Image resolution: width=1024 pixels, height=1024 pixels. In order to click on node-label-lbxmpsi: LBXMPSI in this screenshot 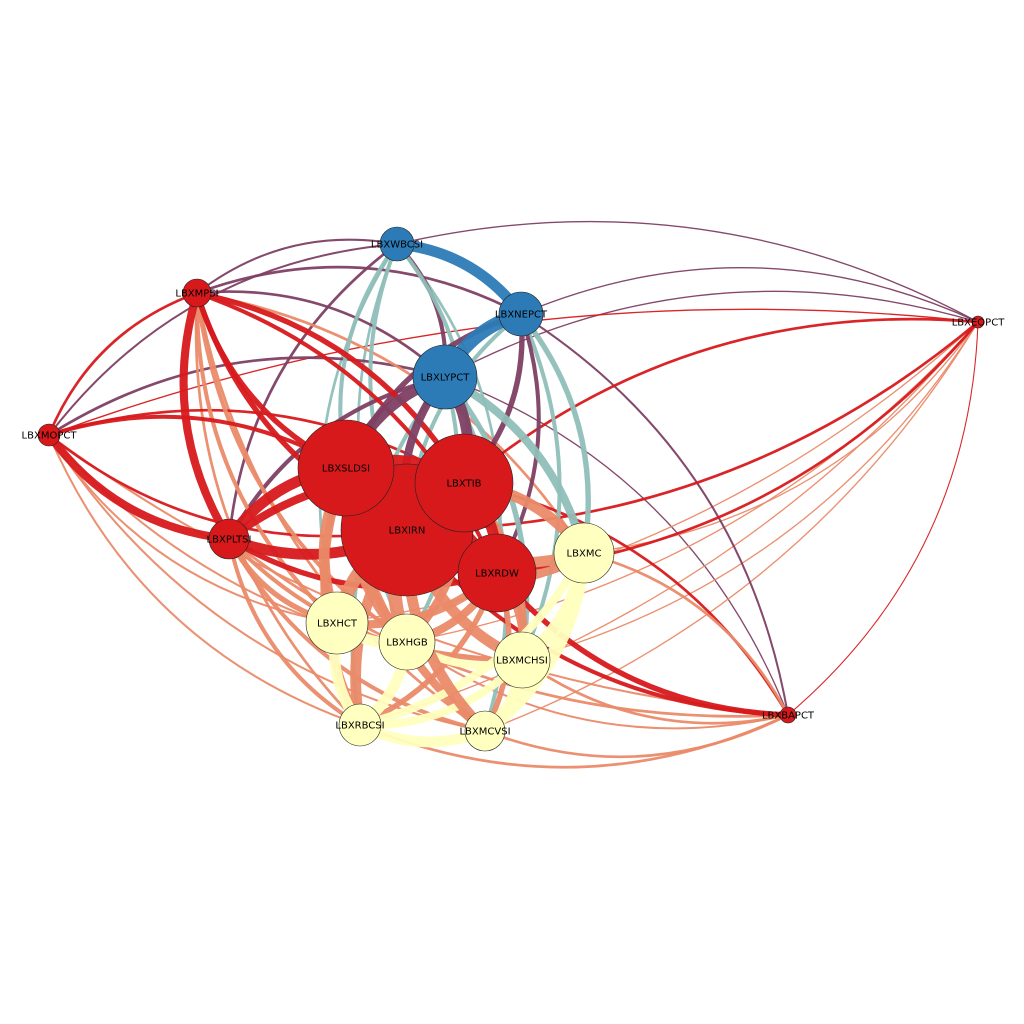, I will do `click(196, 294)`.